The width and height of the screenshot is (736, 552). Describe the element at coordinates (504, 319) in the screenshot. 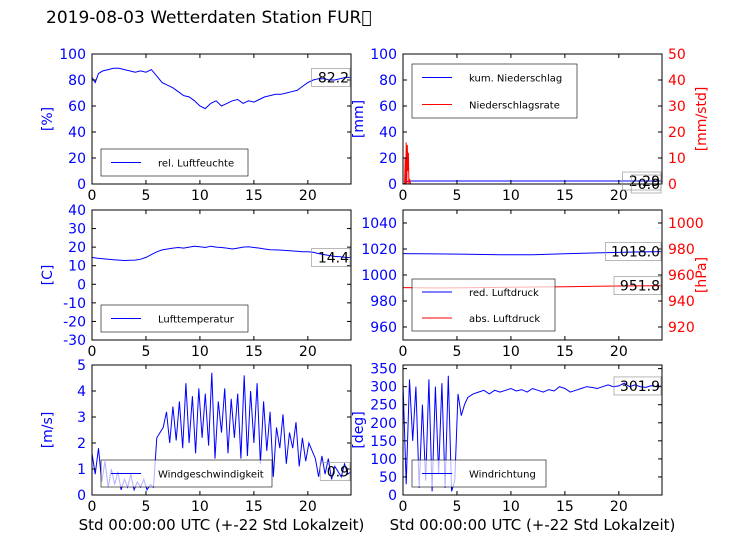

I see `legend-label: abs. Luftdruck` at that location.